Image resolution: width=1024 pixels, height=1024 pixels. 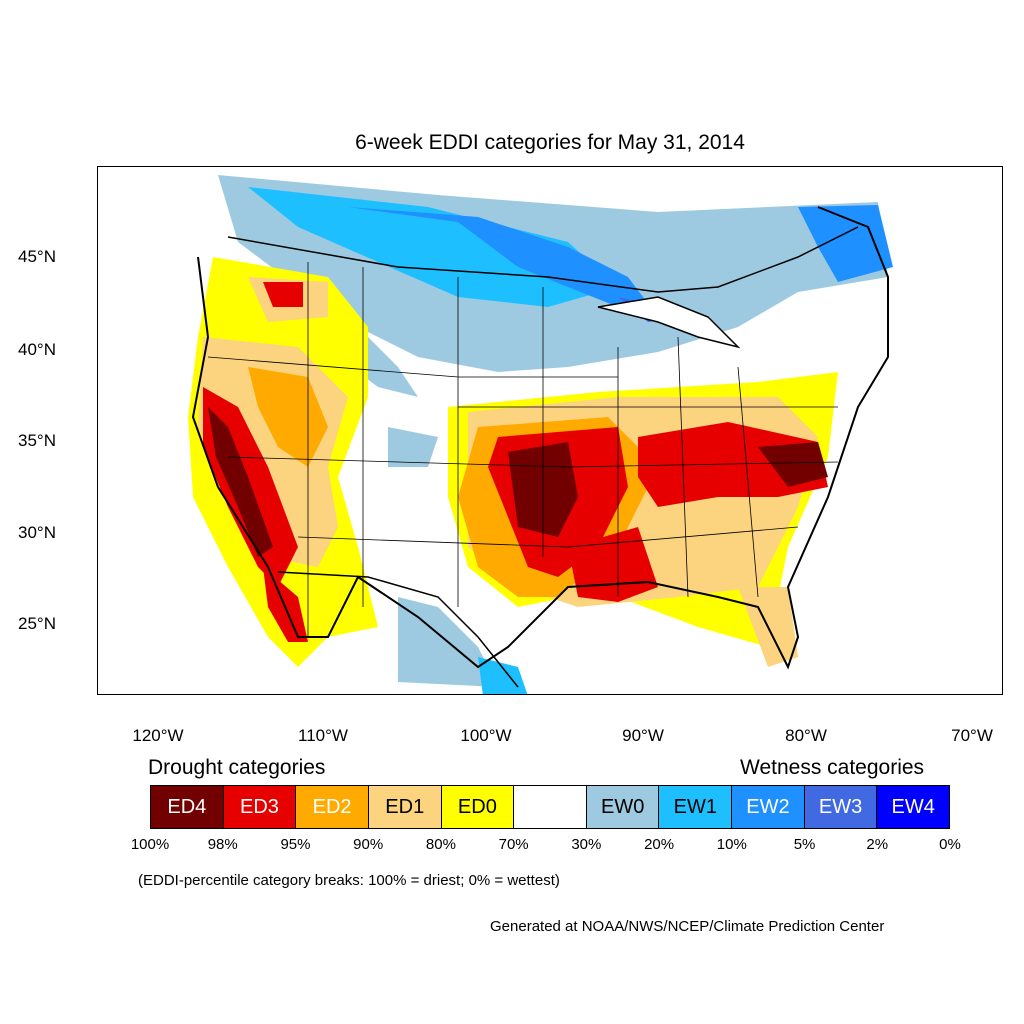 What do you see at coordinates (283, 294) in the screenshot?
I see `region-ed3-idaho` at bounding box center [283, 294].